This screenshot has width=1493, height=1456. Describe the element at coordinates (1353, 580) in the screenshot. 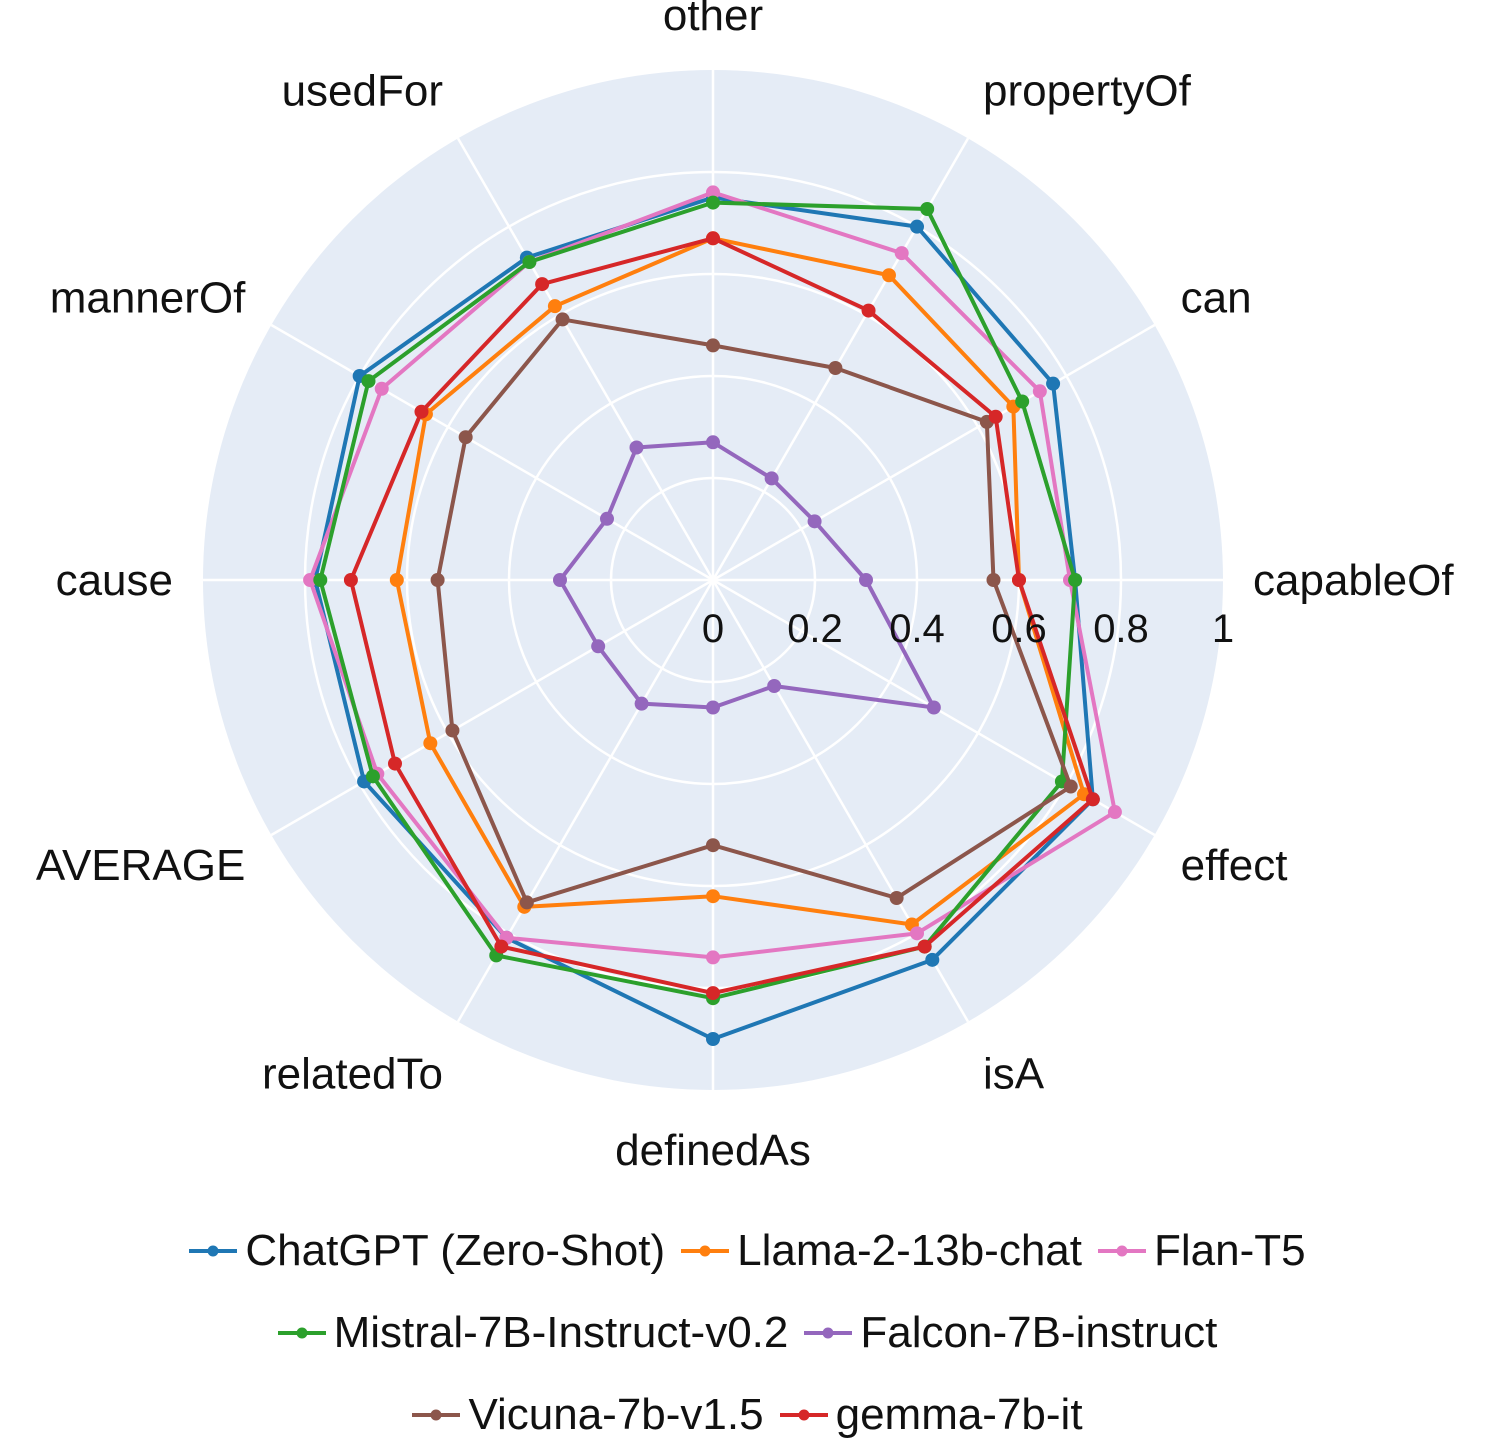

I see `axis-label: capableOf` at that location.